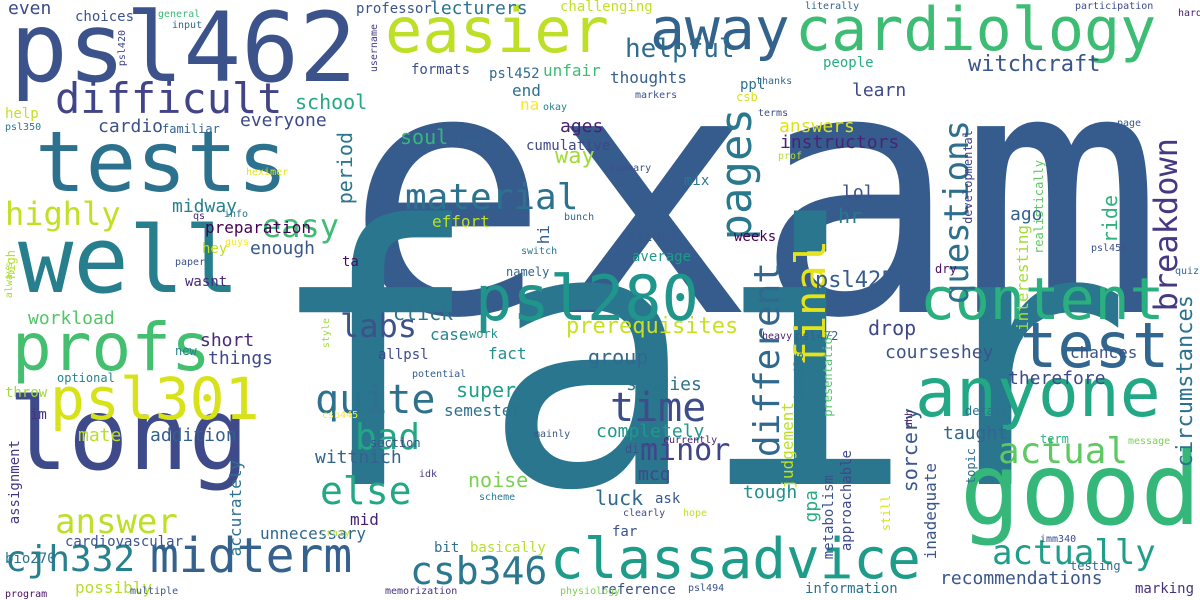  Describe the element at coordinates (340, 415) in the screenshot. I see `word-csb445: csb445` at that location.